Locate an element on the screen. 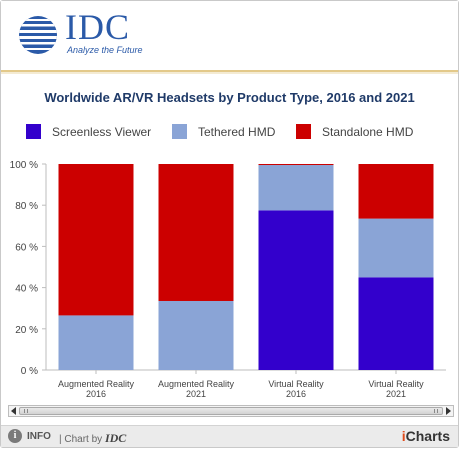 This screenshot has width=462, height=451. chart-by-brand: IDC is located at coordinates (115, 438).